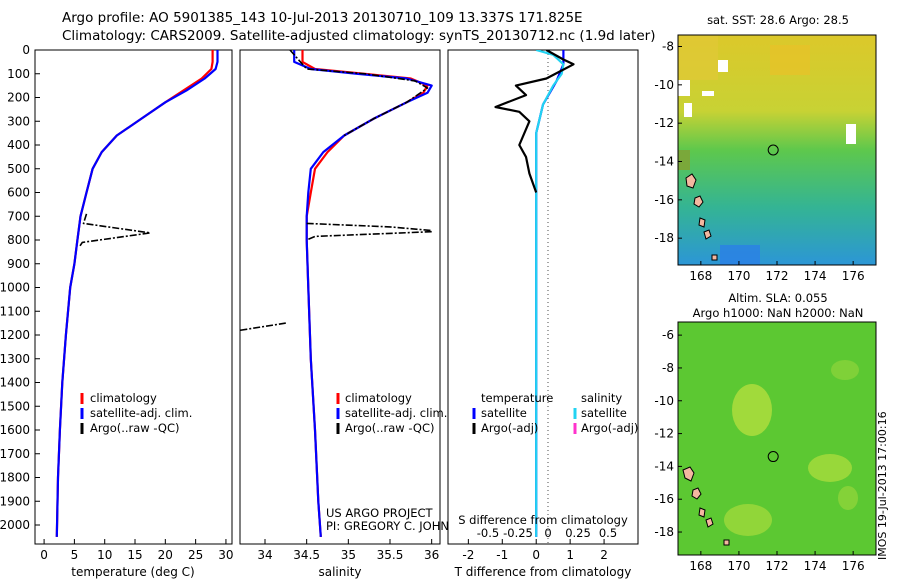  I want to click on x-top-tick-label: 0.5, so click(608, 533).